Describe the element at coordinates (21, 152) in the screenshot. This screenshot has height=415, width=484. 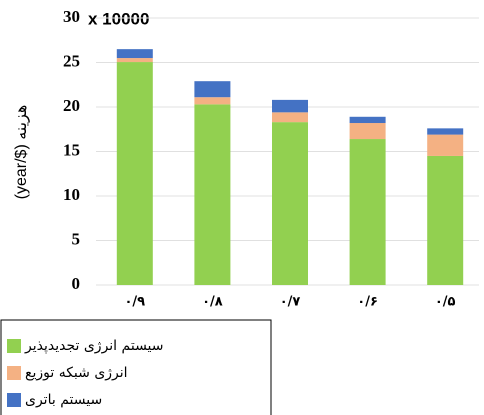
I see `y-axis-label: هزینه ($/year)` at that location.